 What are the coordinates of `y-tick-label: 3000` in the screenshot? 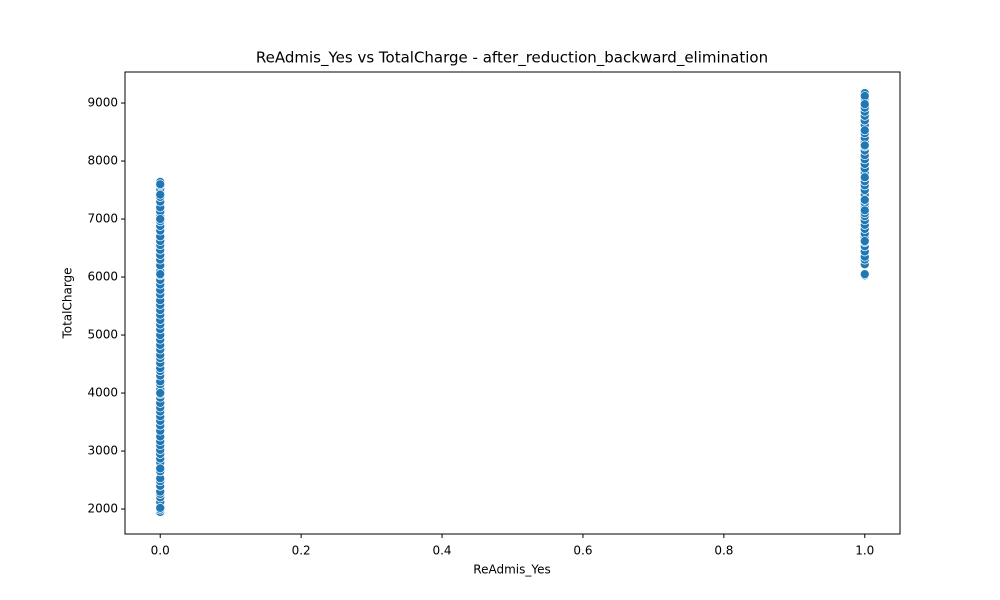 It's located at (102, 451).